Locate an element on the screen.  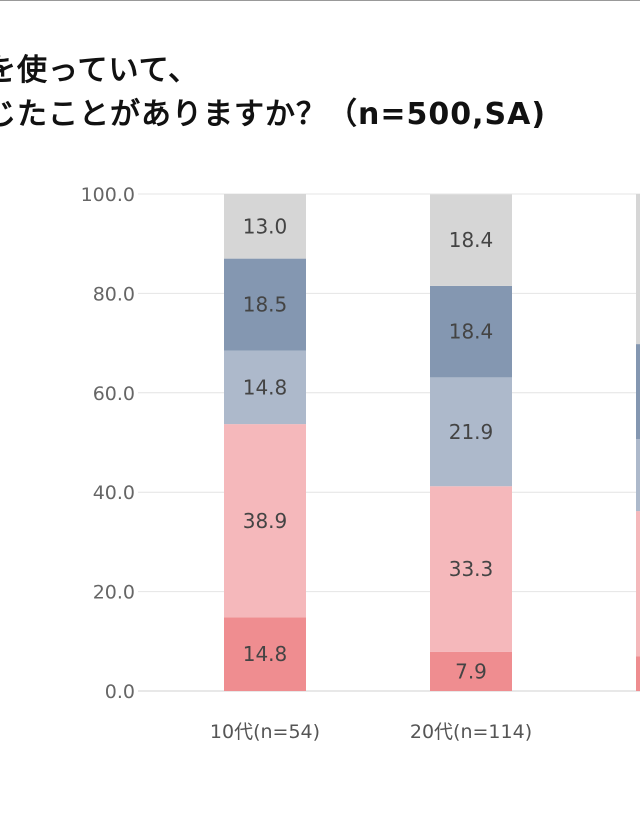
x-category-label: 20代(n=114) is located at coordinates (471, 732).